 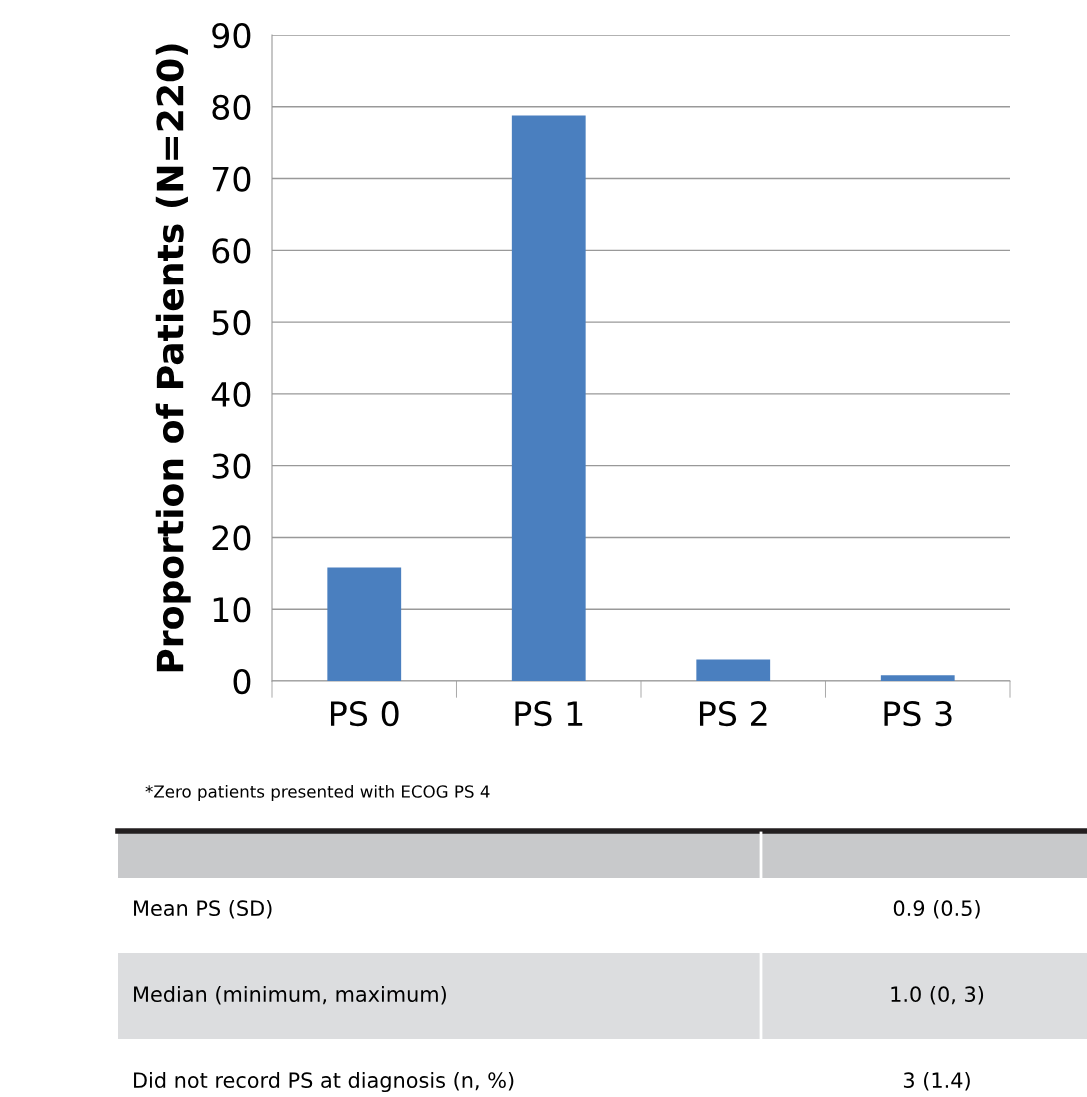 What do you see at coordinates (173, 358) in the screenshot?
I see `y-axis-title: Proportion of Patients (N=220)` at bounding box center [173, 358].